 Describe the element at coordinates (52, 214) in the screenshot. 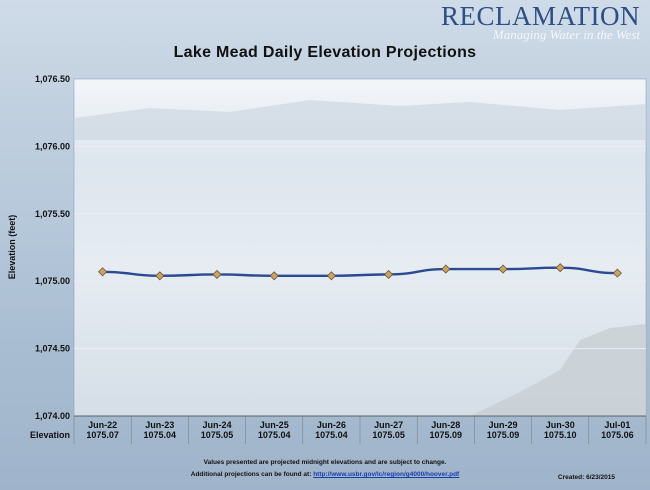

I see `y-tick-label: 1,075.50` at that location.